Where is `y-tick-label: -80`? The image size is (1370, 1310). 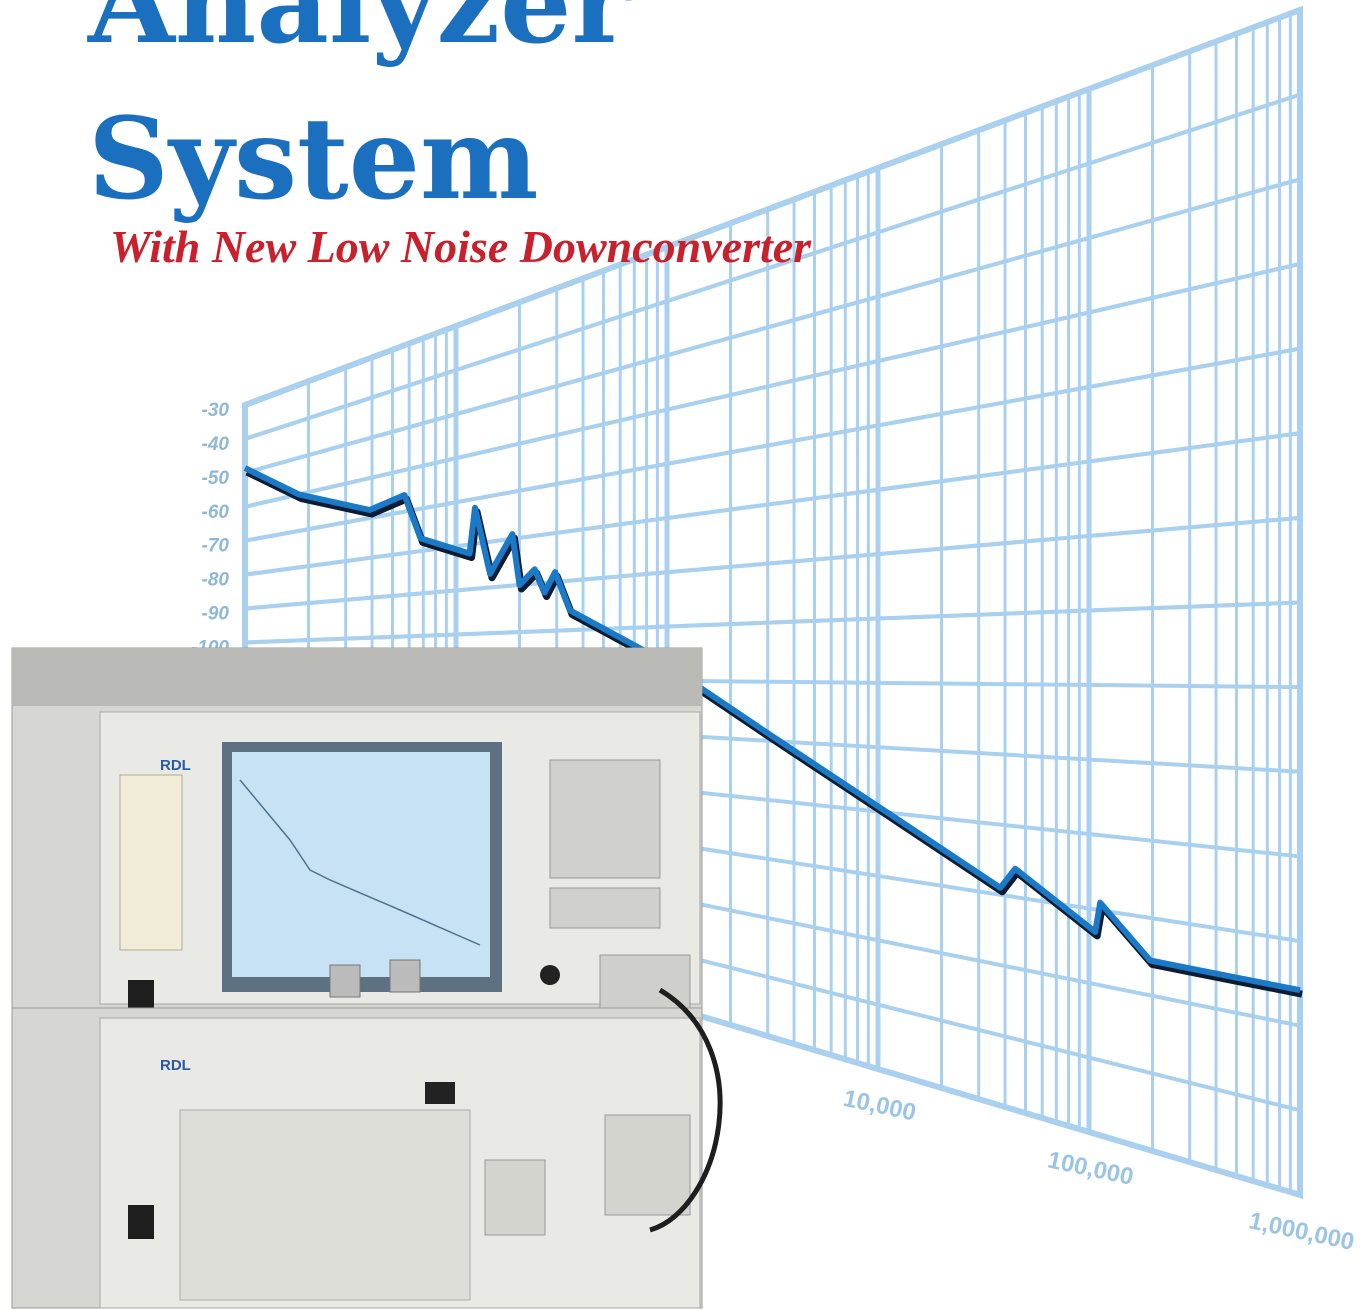 y-tick-label: -80 is located at coordinates (216, 580).